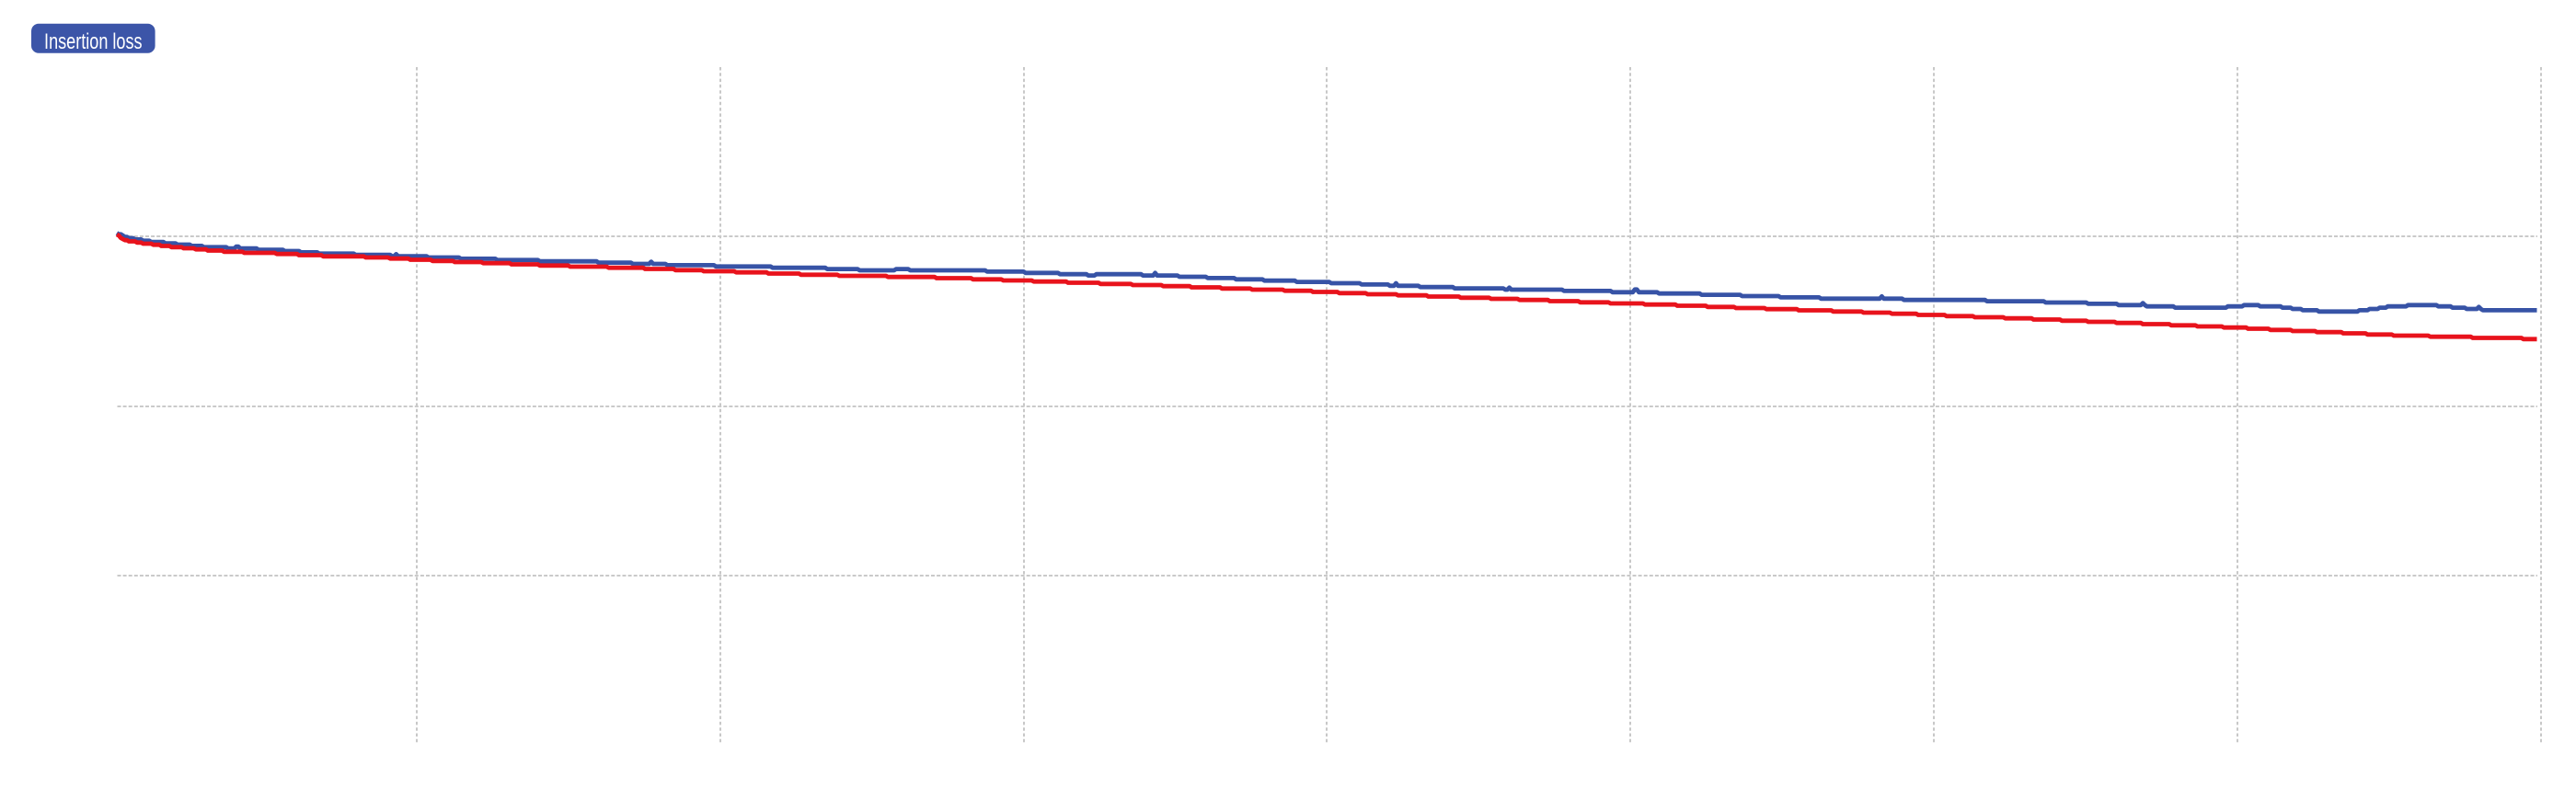 The height and width of the screenshot is (811, 2576). What do you see at coordinates (93, 41) in the screenshot?
I see `svg-text: Insertion loss` at bounding box center [93, 41].